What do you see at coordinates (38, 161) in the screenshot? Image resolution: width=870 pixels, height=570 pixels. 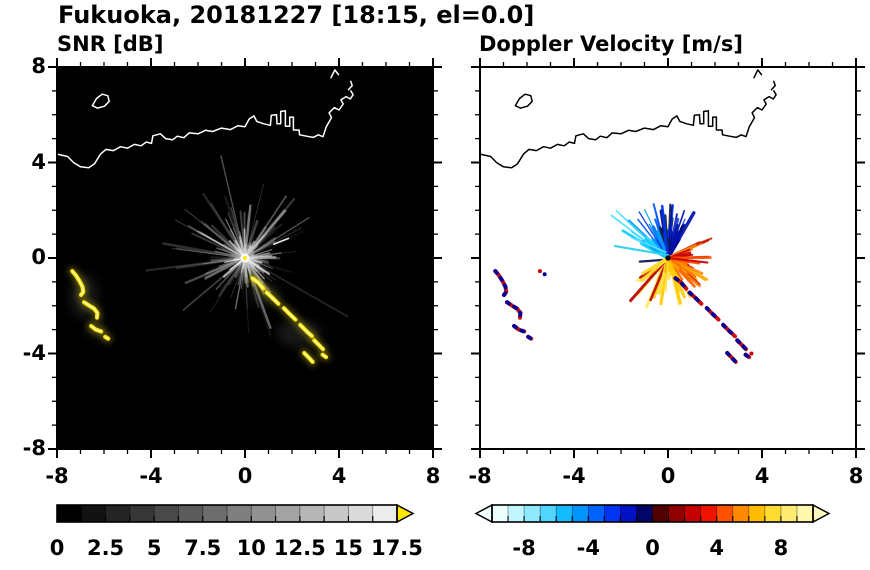 I see `y-axis-tick-label: 4` at bounding box center [38, 161].